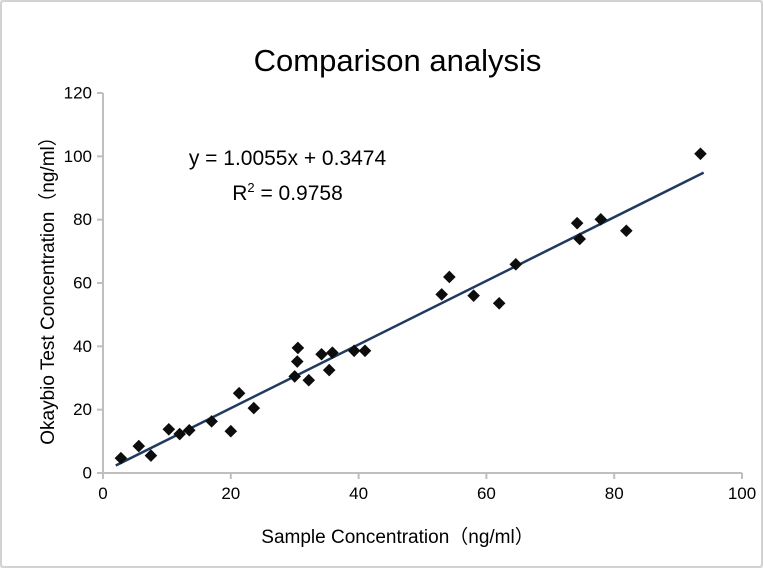 The width and height of the screenshot is (763, 568). I want to click on trendline-annotation: y = 1.0055x + 0.3474 R2 = 0.9758, so click(287, 176).